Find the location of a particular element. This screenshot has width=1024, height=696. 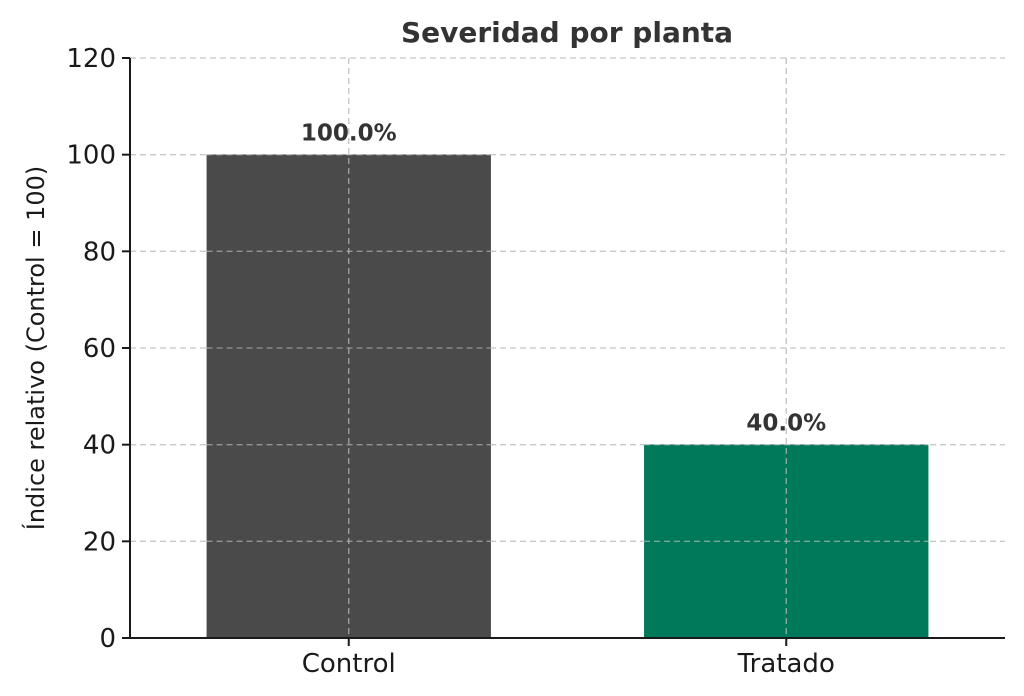

y-tick-label: 80 is located at coordinates (99, 252).